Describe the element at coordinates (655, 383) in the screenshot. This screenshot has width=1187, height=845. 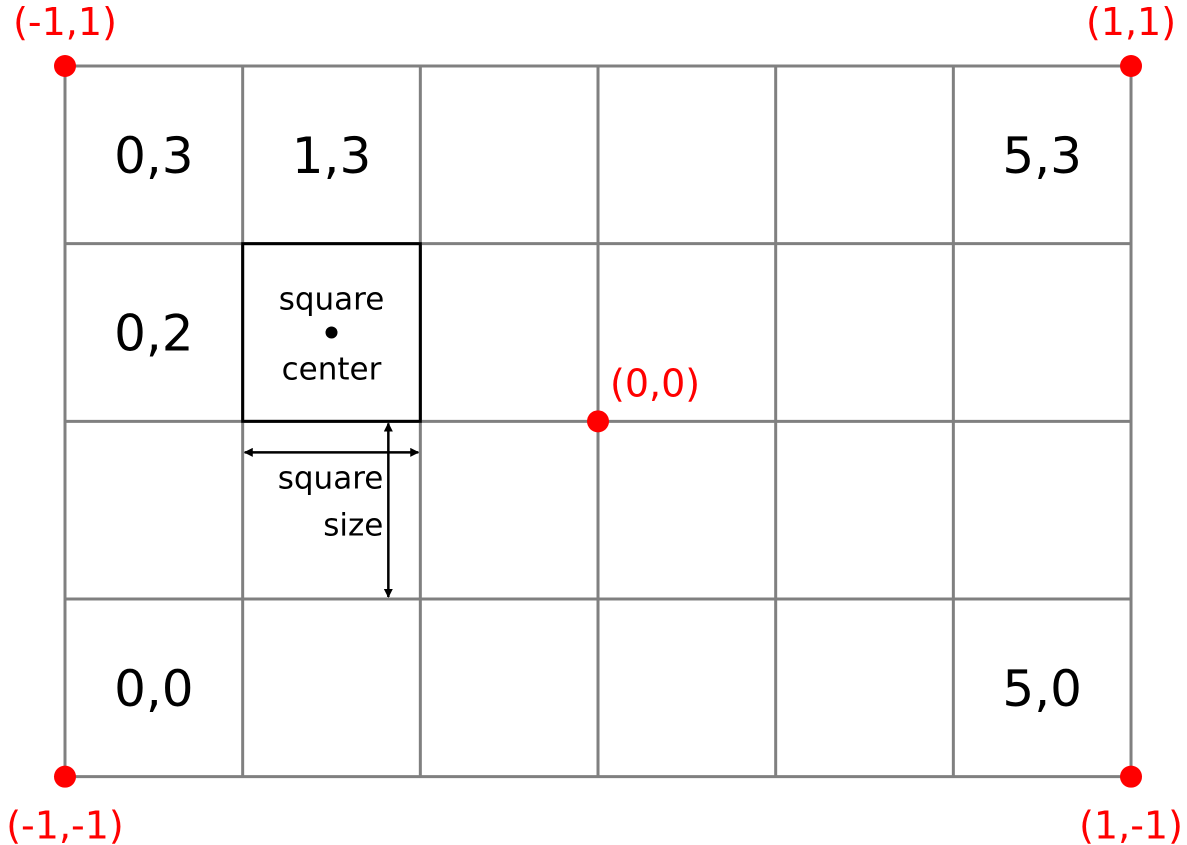
I see `point-center-label: (0,0)` at that location.